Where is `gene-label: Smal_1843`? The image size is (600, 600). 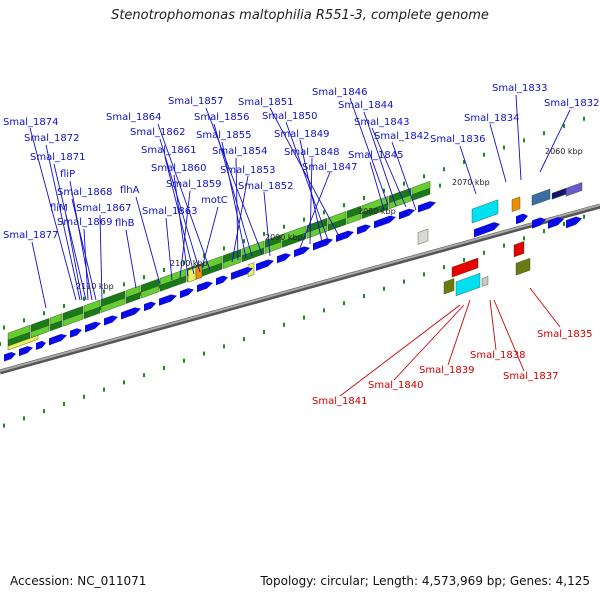 gene-label: Smal_1843 is located at coordinates (381, 122).